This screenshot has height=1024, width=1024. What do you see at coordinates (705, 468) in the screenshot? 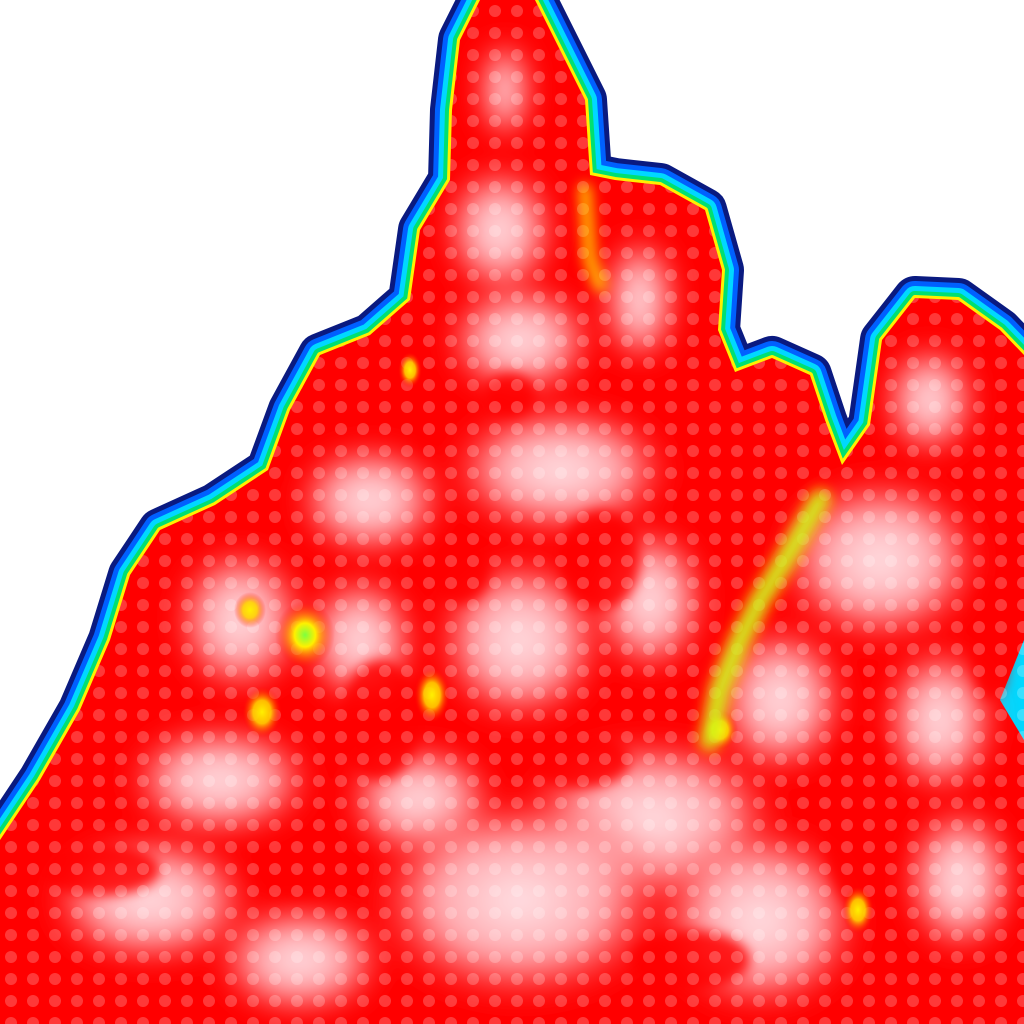
I see `valley-ridge` at bounding box center [705, 468].